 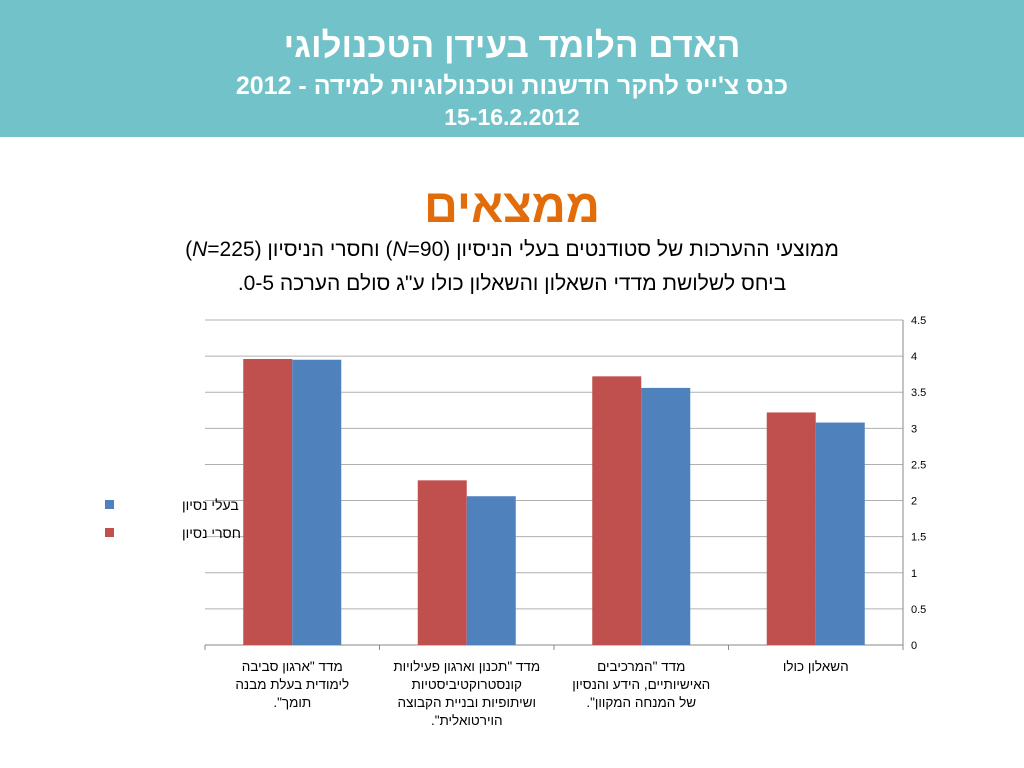 I want to click on legend-label: חסרי נסיון, so click(x=211, y=533).